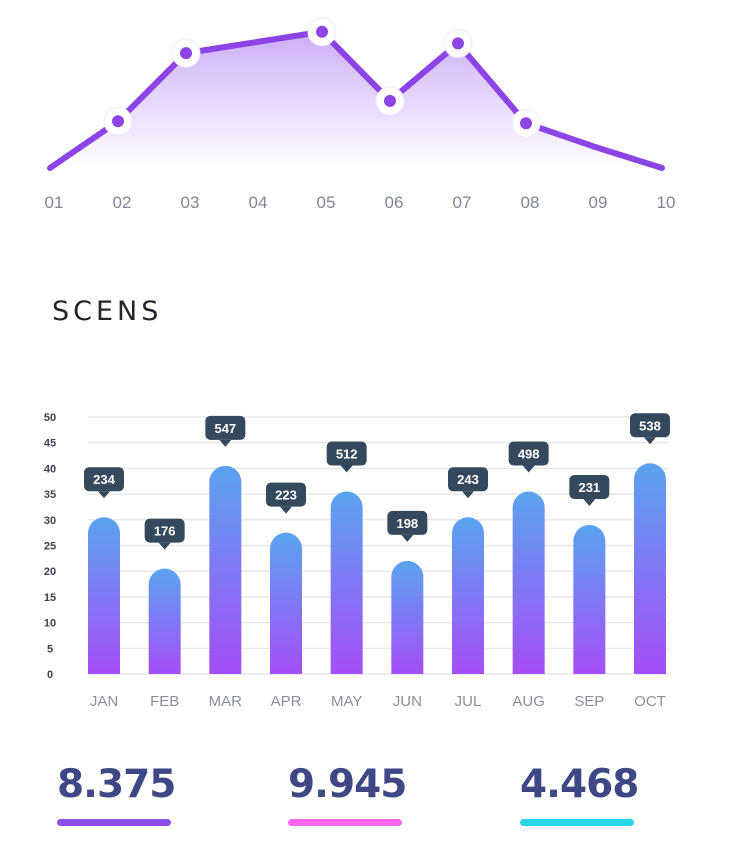 The image size is (734, 846). I want to click on stat-2: 9.945, so click(353, 794).